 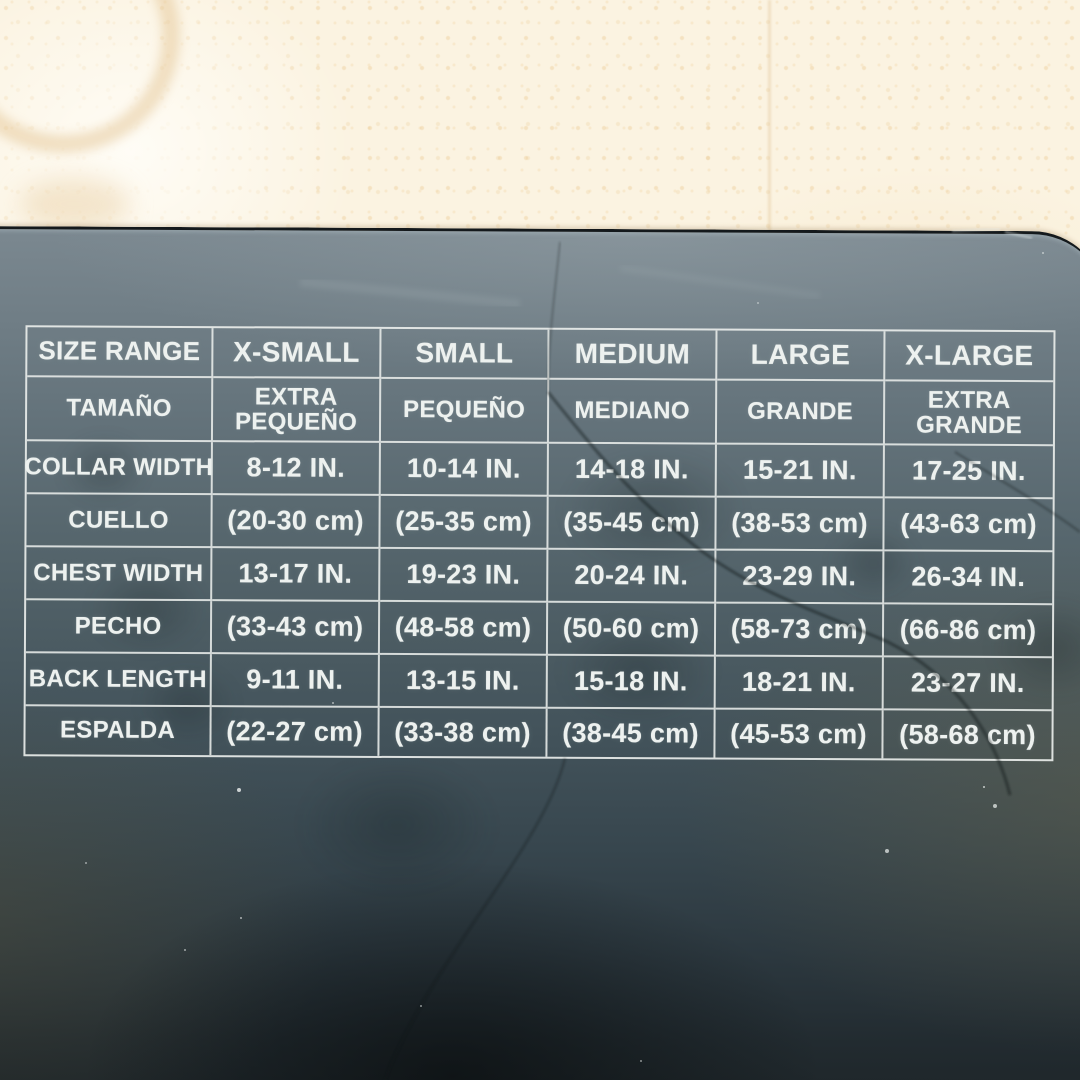 What do you see at coordinates (463, 732) in the screenshot?
I see `measurement-value-cell: (33-38 cm)` at bounding box center [463, 732].